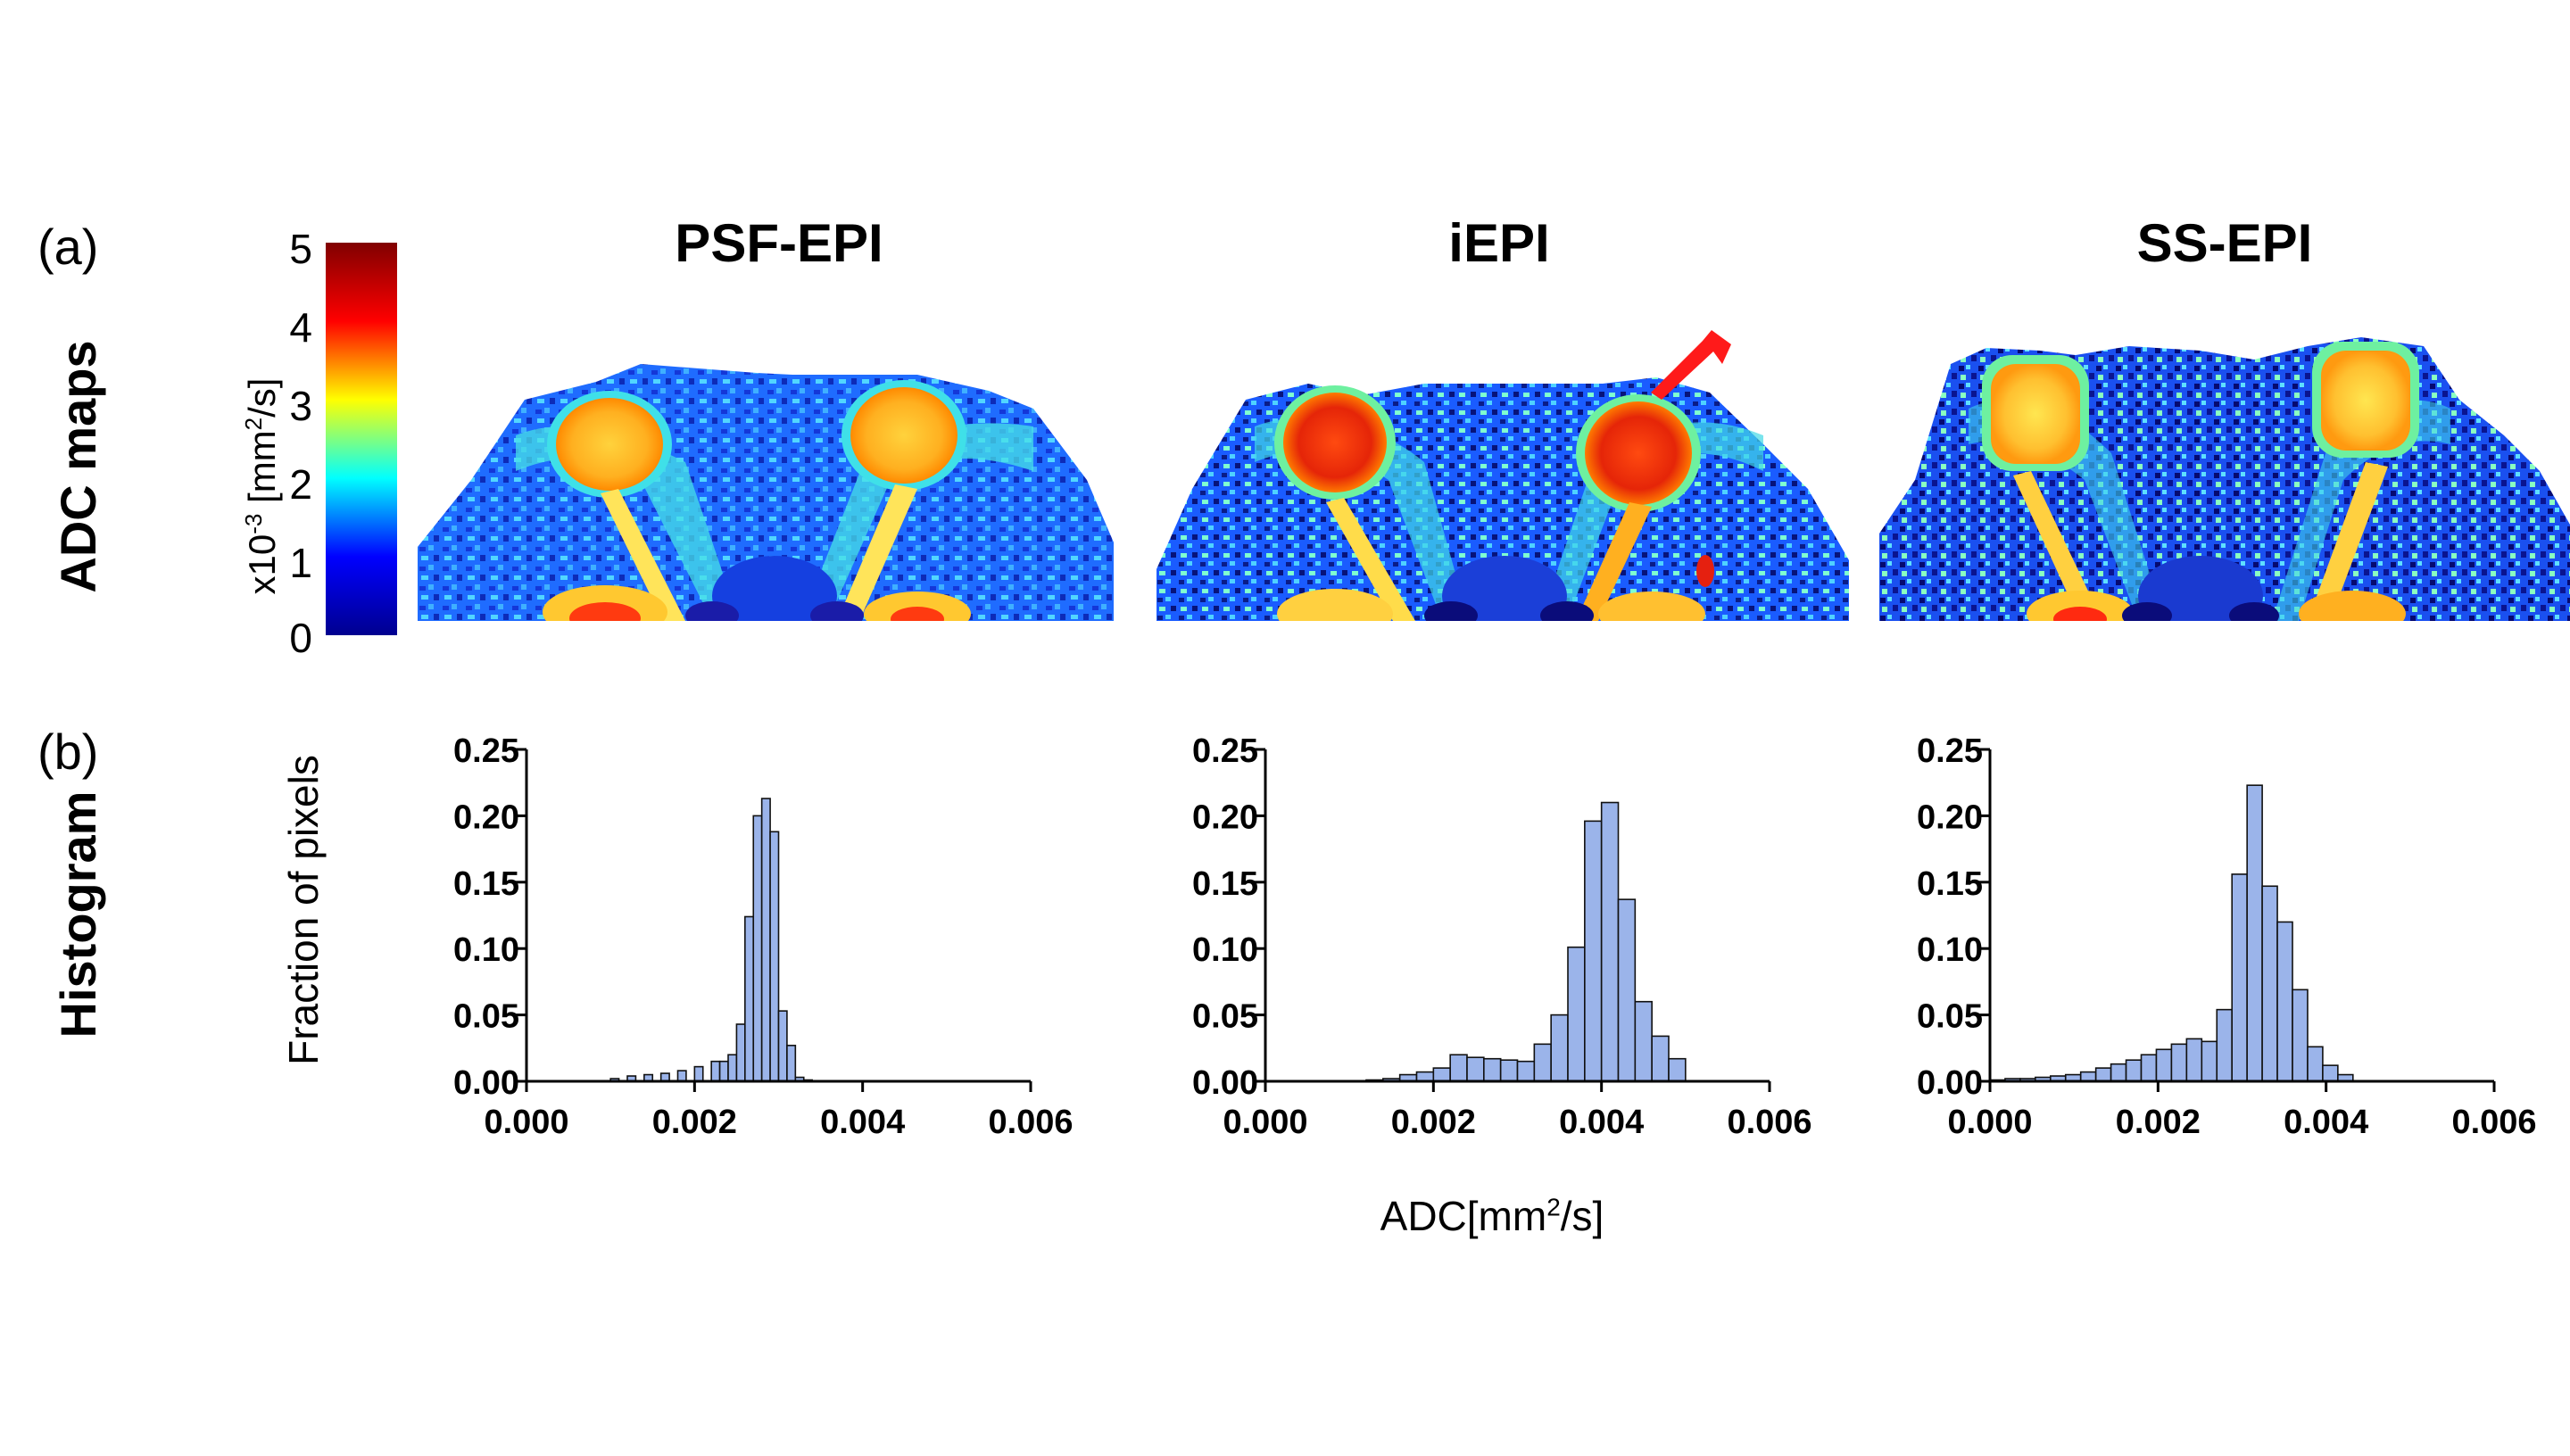  Describe the element at coordinates (766, 492) in the screenshot. I see `adc-map-psf-epi` at that location.